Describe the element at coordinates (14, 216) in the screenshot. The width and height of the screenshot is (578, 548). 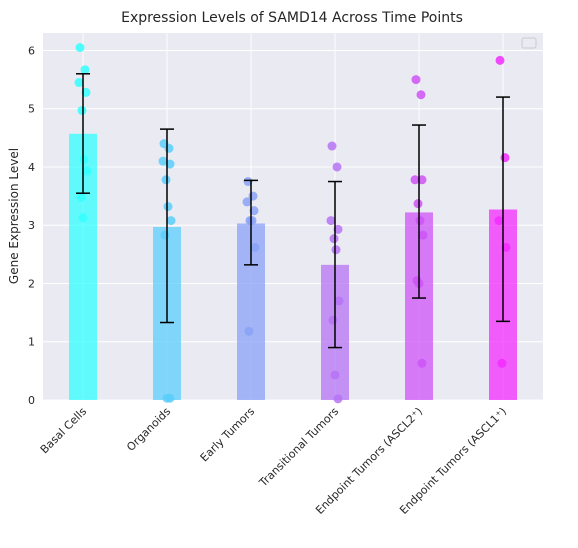
I see `y-axis-label: Gene Expression Level` at that location.